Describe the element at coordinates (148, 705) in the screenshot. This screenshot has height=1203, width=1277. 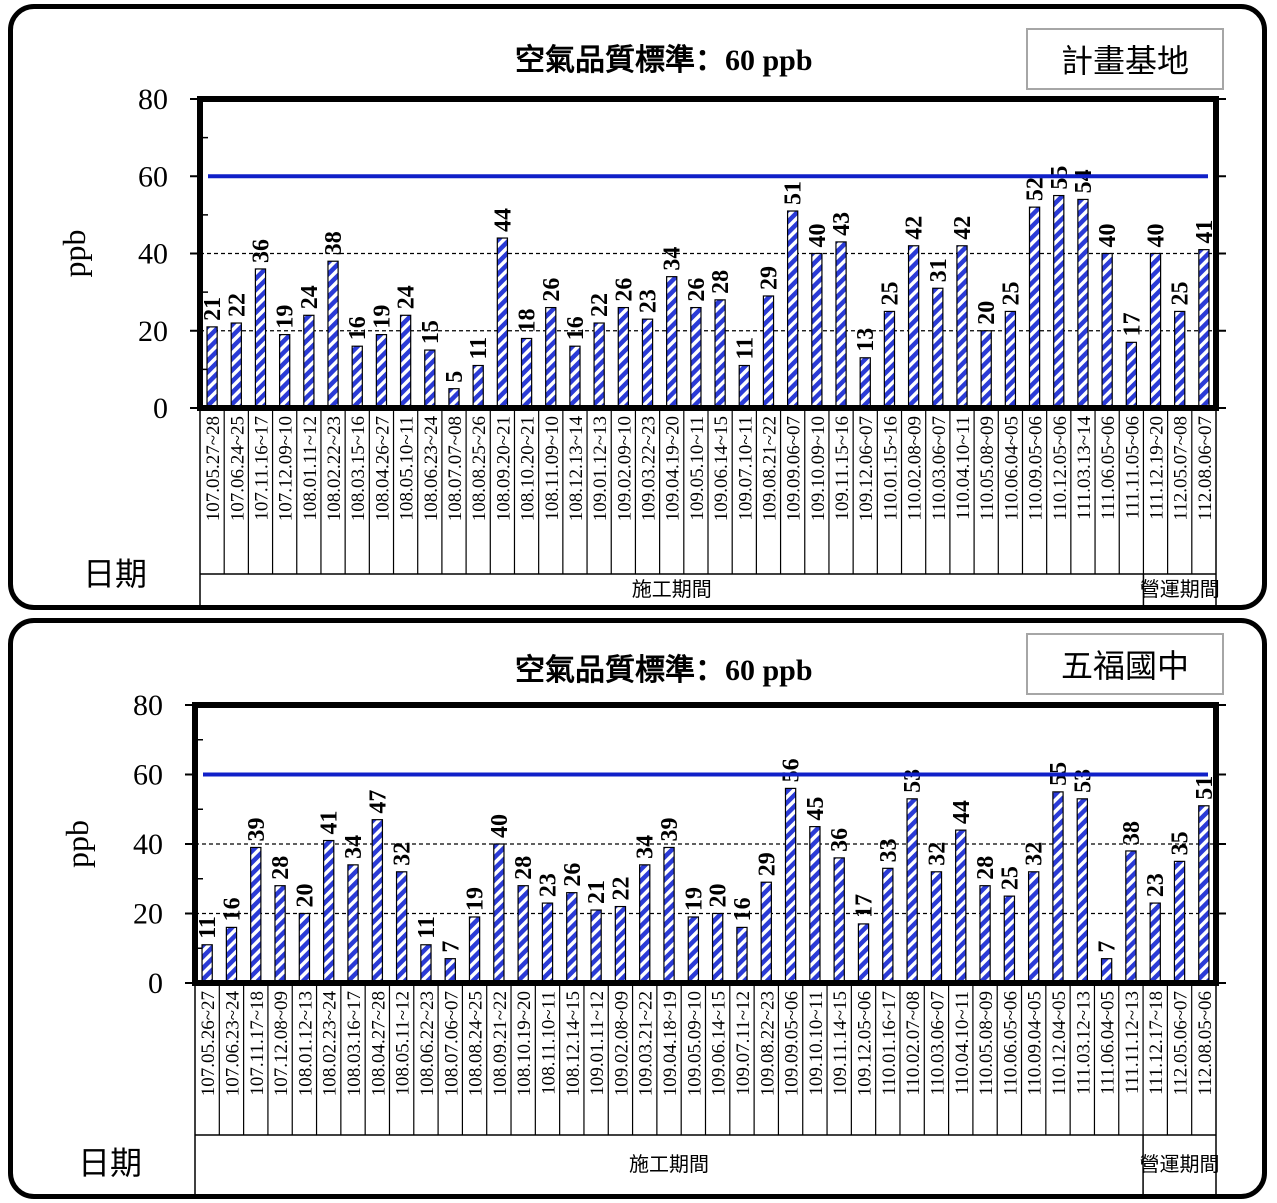
I see `y-tick-label: 80` at that location.